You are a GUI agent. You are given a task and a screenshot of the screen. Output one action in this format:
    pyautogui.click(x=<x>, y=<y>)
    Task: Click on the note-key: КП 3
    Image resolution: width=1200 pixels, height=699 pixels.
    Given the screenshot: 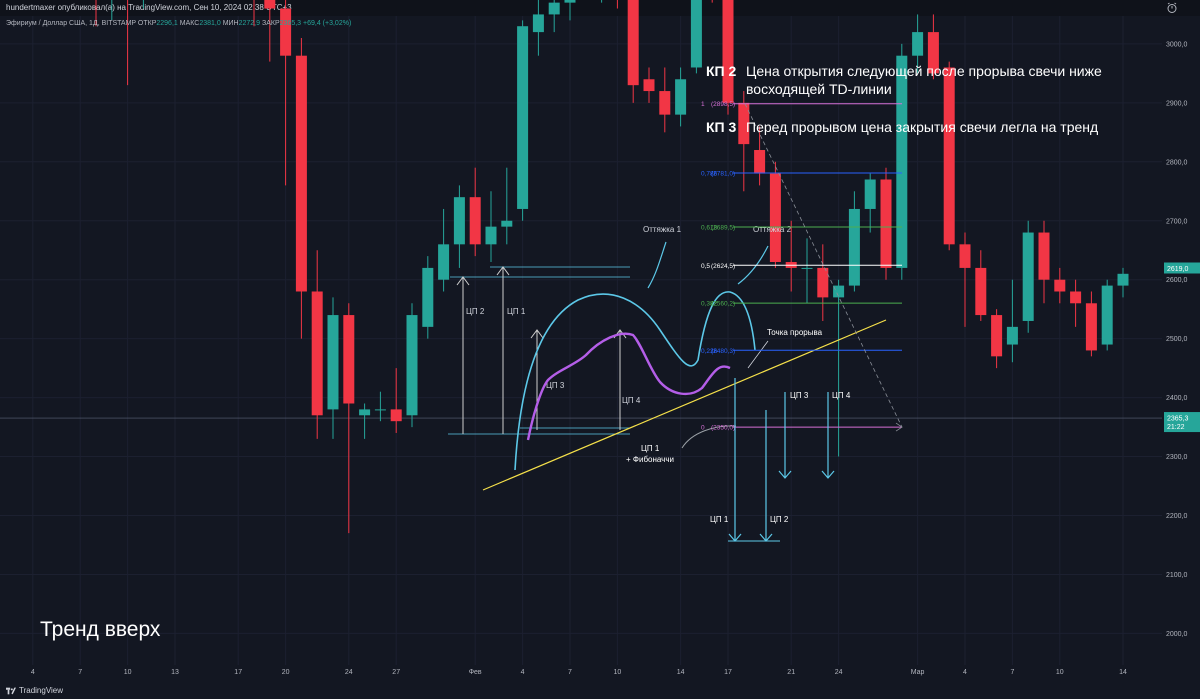 What is the action you would take?
    pyautogui.click(x=721, y=127)
    